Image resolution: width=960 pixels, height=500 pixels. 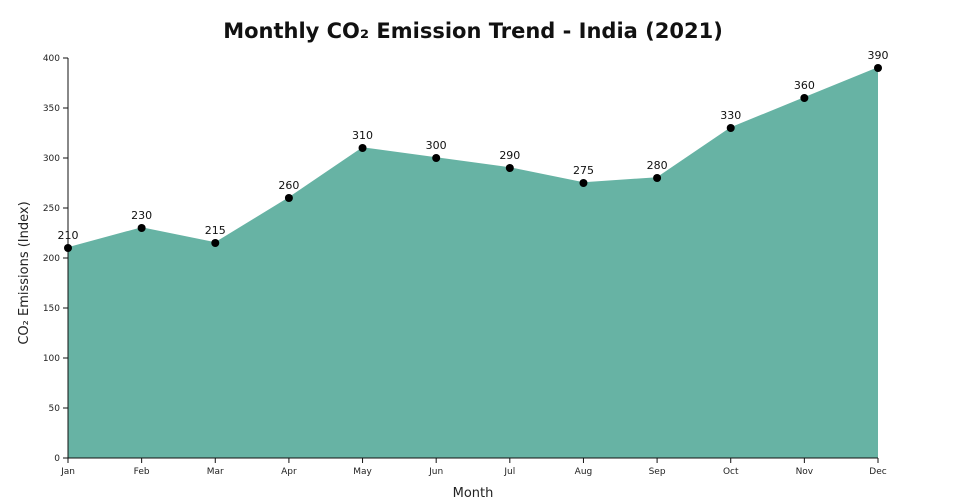 What do you see at coordinates (288, 185) in the screenshot?
I see `data-label: 260` at bounding box center [288, 185].